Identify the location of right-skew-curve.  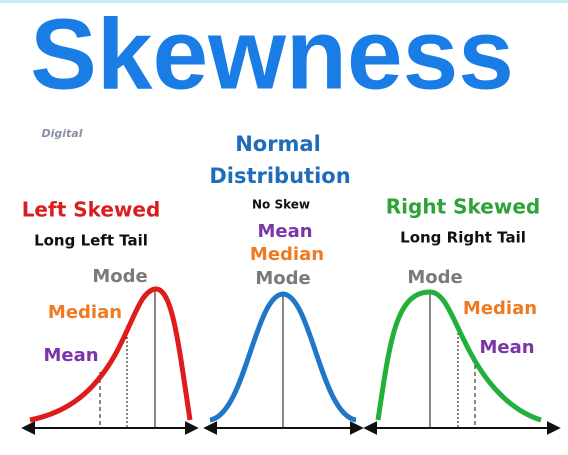
(458, 356).